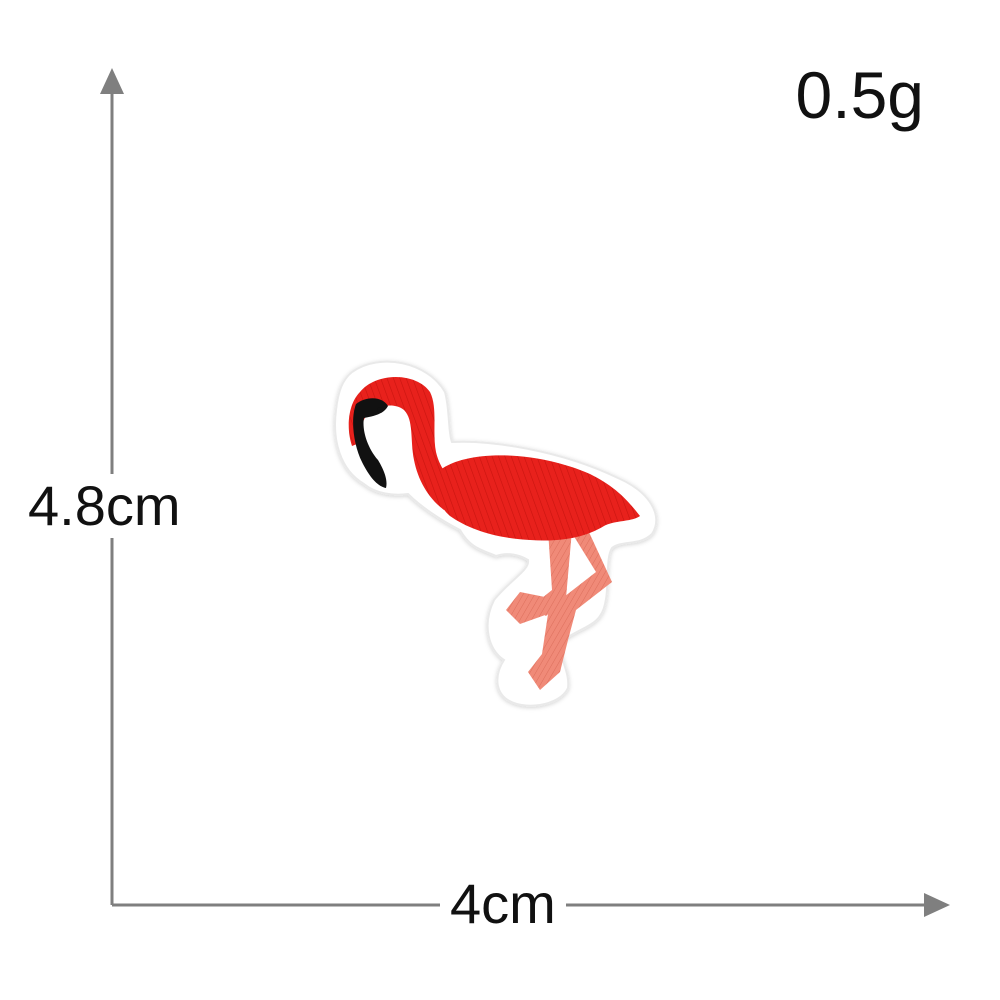 The height and width of the screenshot is (1000, 1000). What do you see at coordinates (937, 905) in the screenshot?
I see `width-axis-arrowhead` at bounding box center [937, 905].